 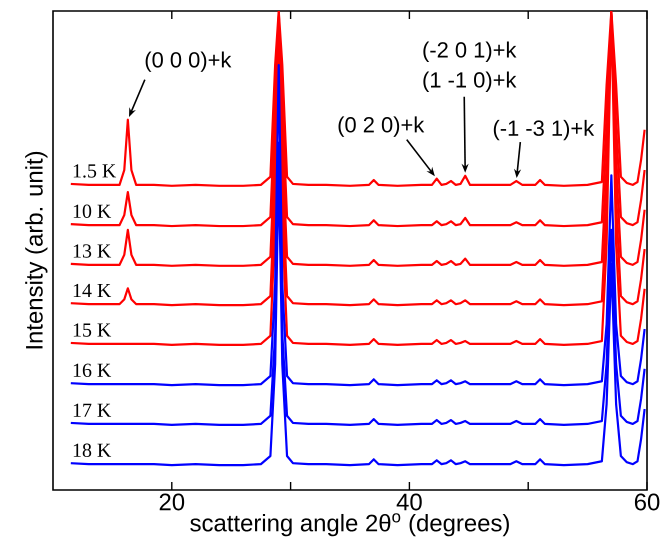 What do you see at coordinates (381, 126) in the screenshot?
I see `annotation: (0 2 0)+k` at bounding box center [381, 126].